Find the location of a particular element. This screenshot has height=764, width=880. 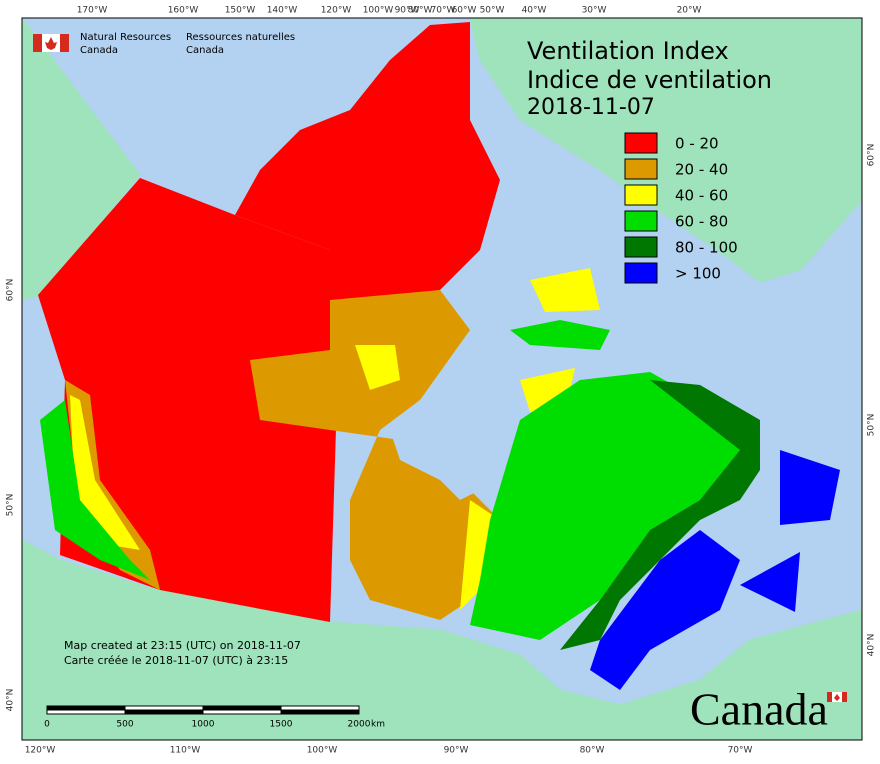

graticule-label: 170°W is located at coordinates (92, 11).